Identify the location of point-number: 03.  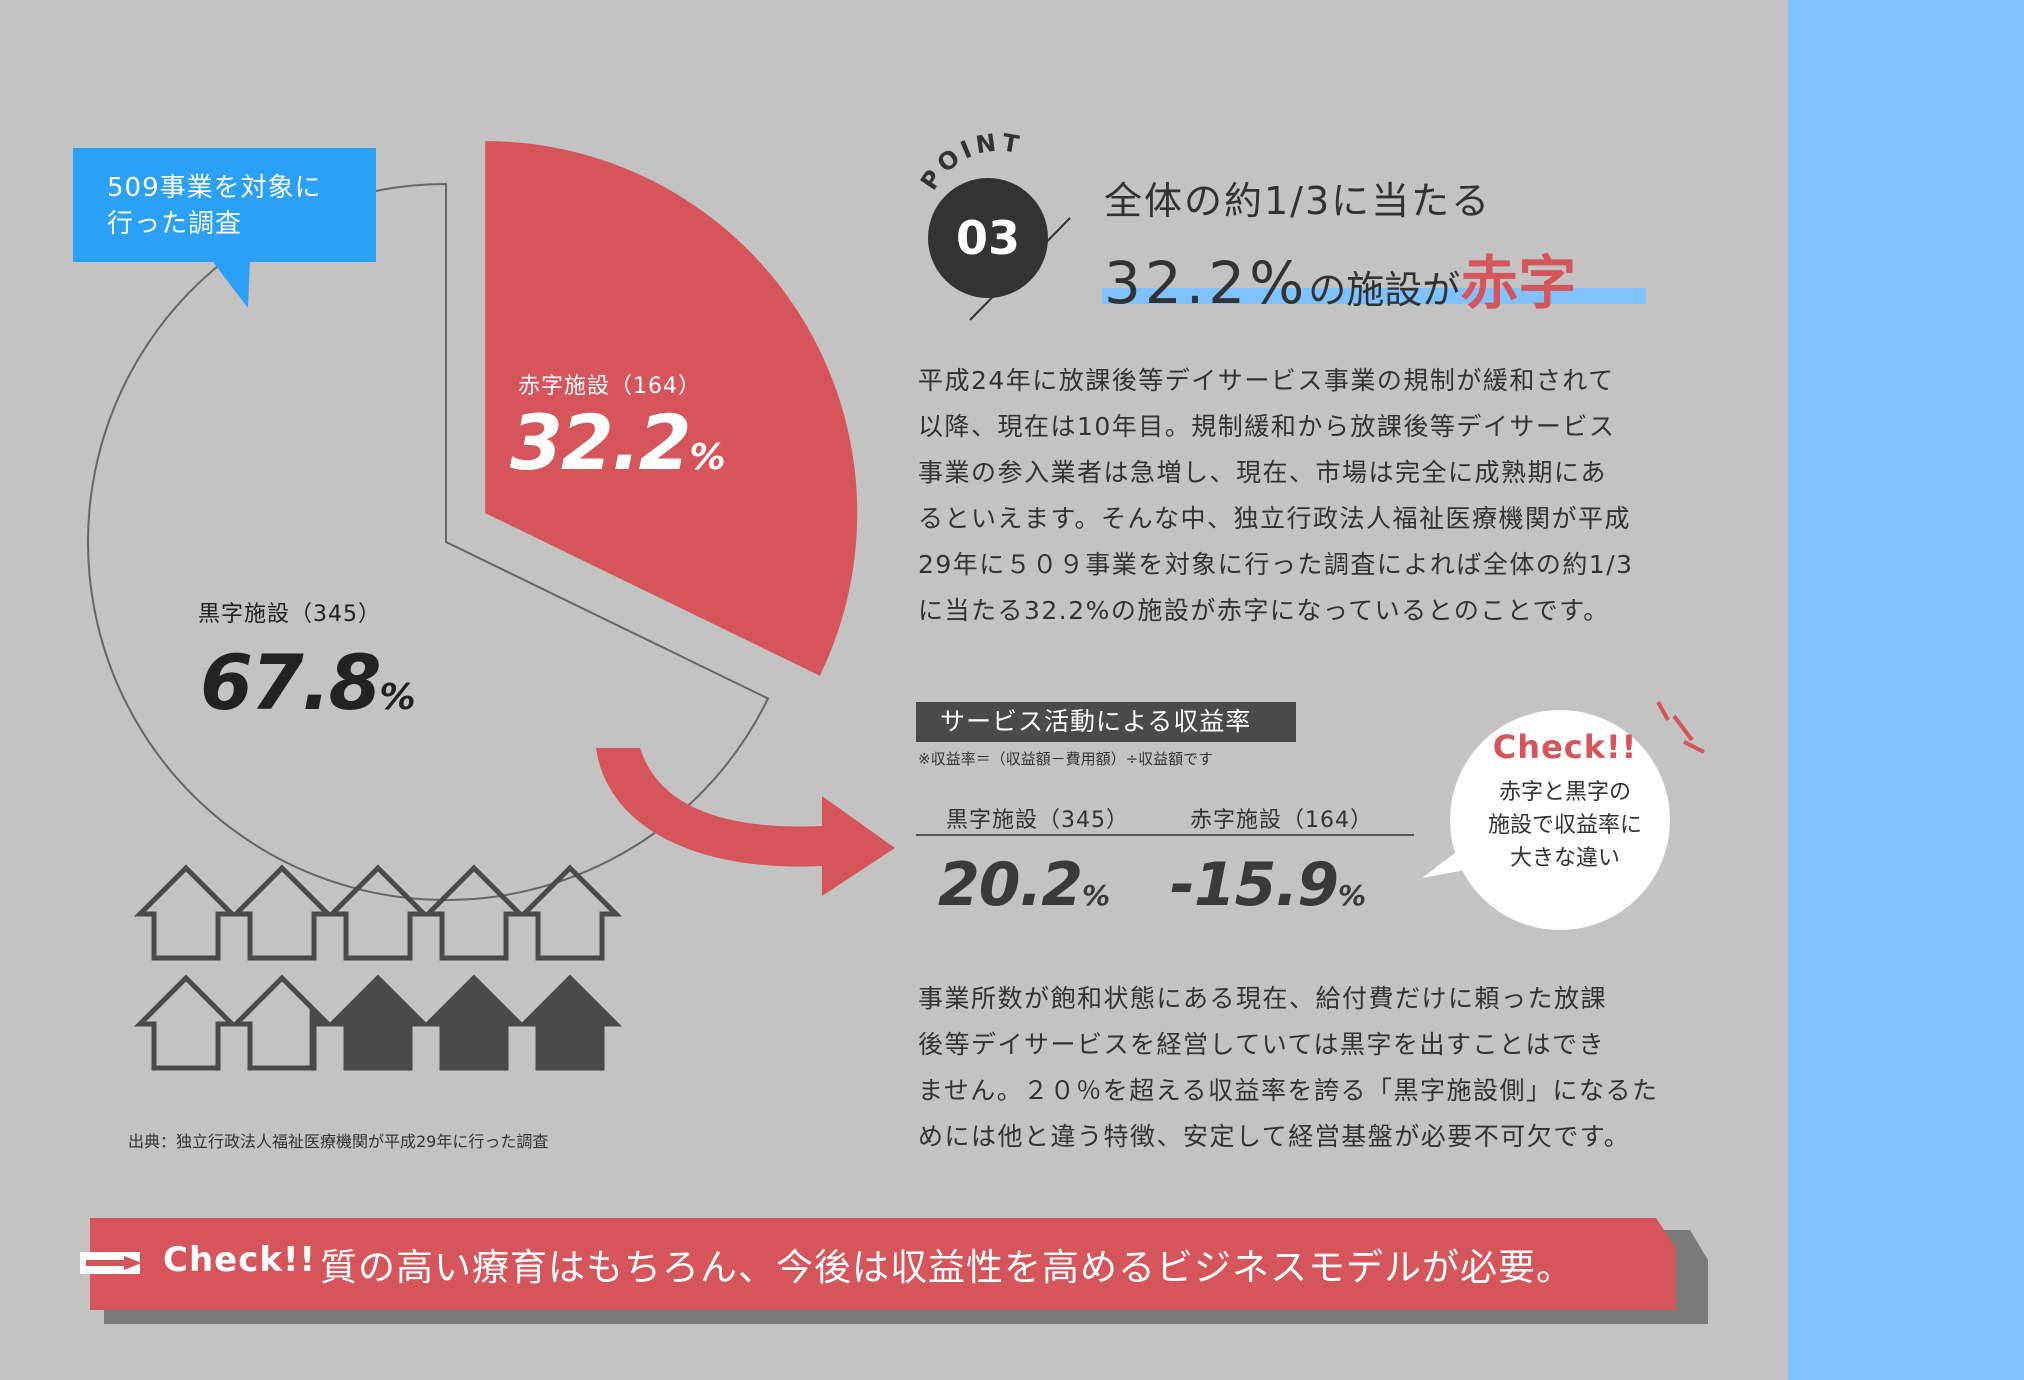
(988, 238).